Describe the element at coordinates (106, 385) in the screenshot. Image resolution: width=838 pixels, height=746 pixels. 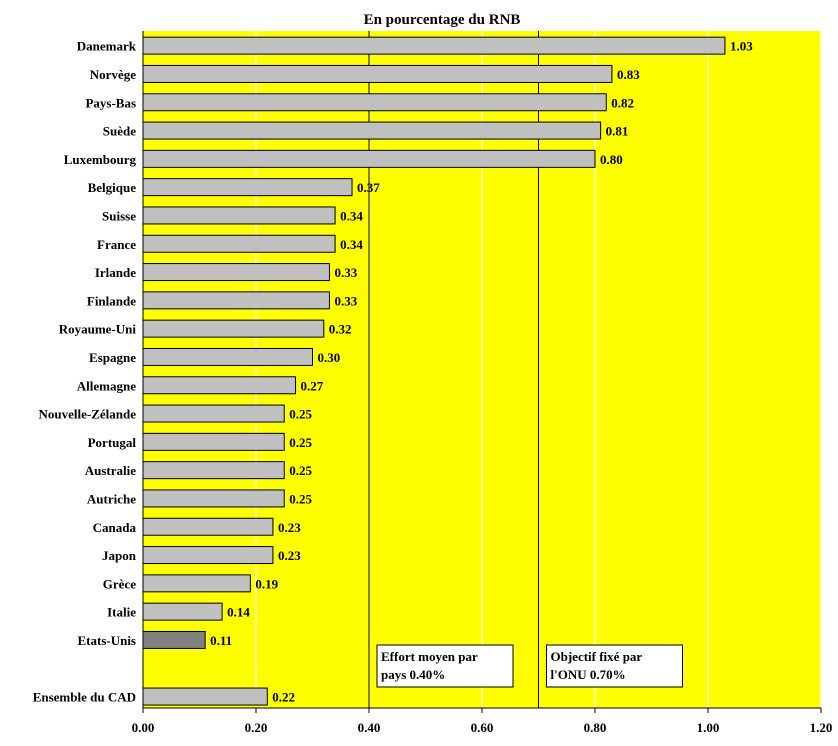
I see `category-label: Allemagne` at that location.